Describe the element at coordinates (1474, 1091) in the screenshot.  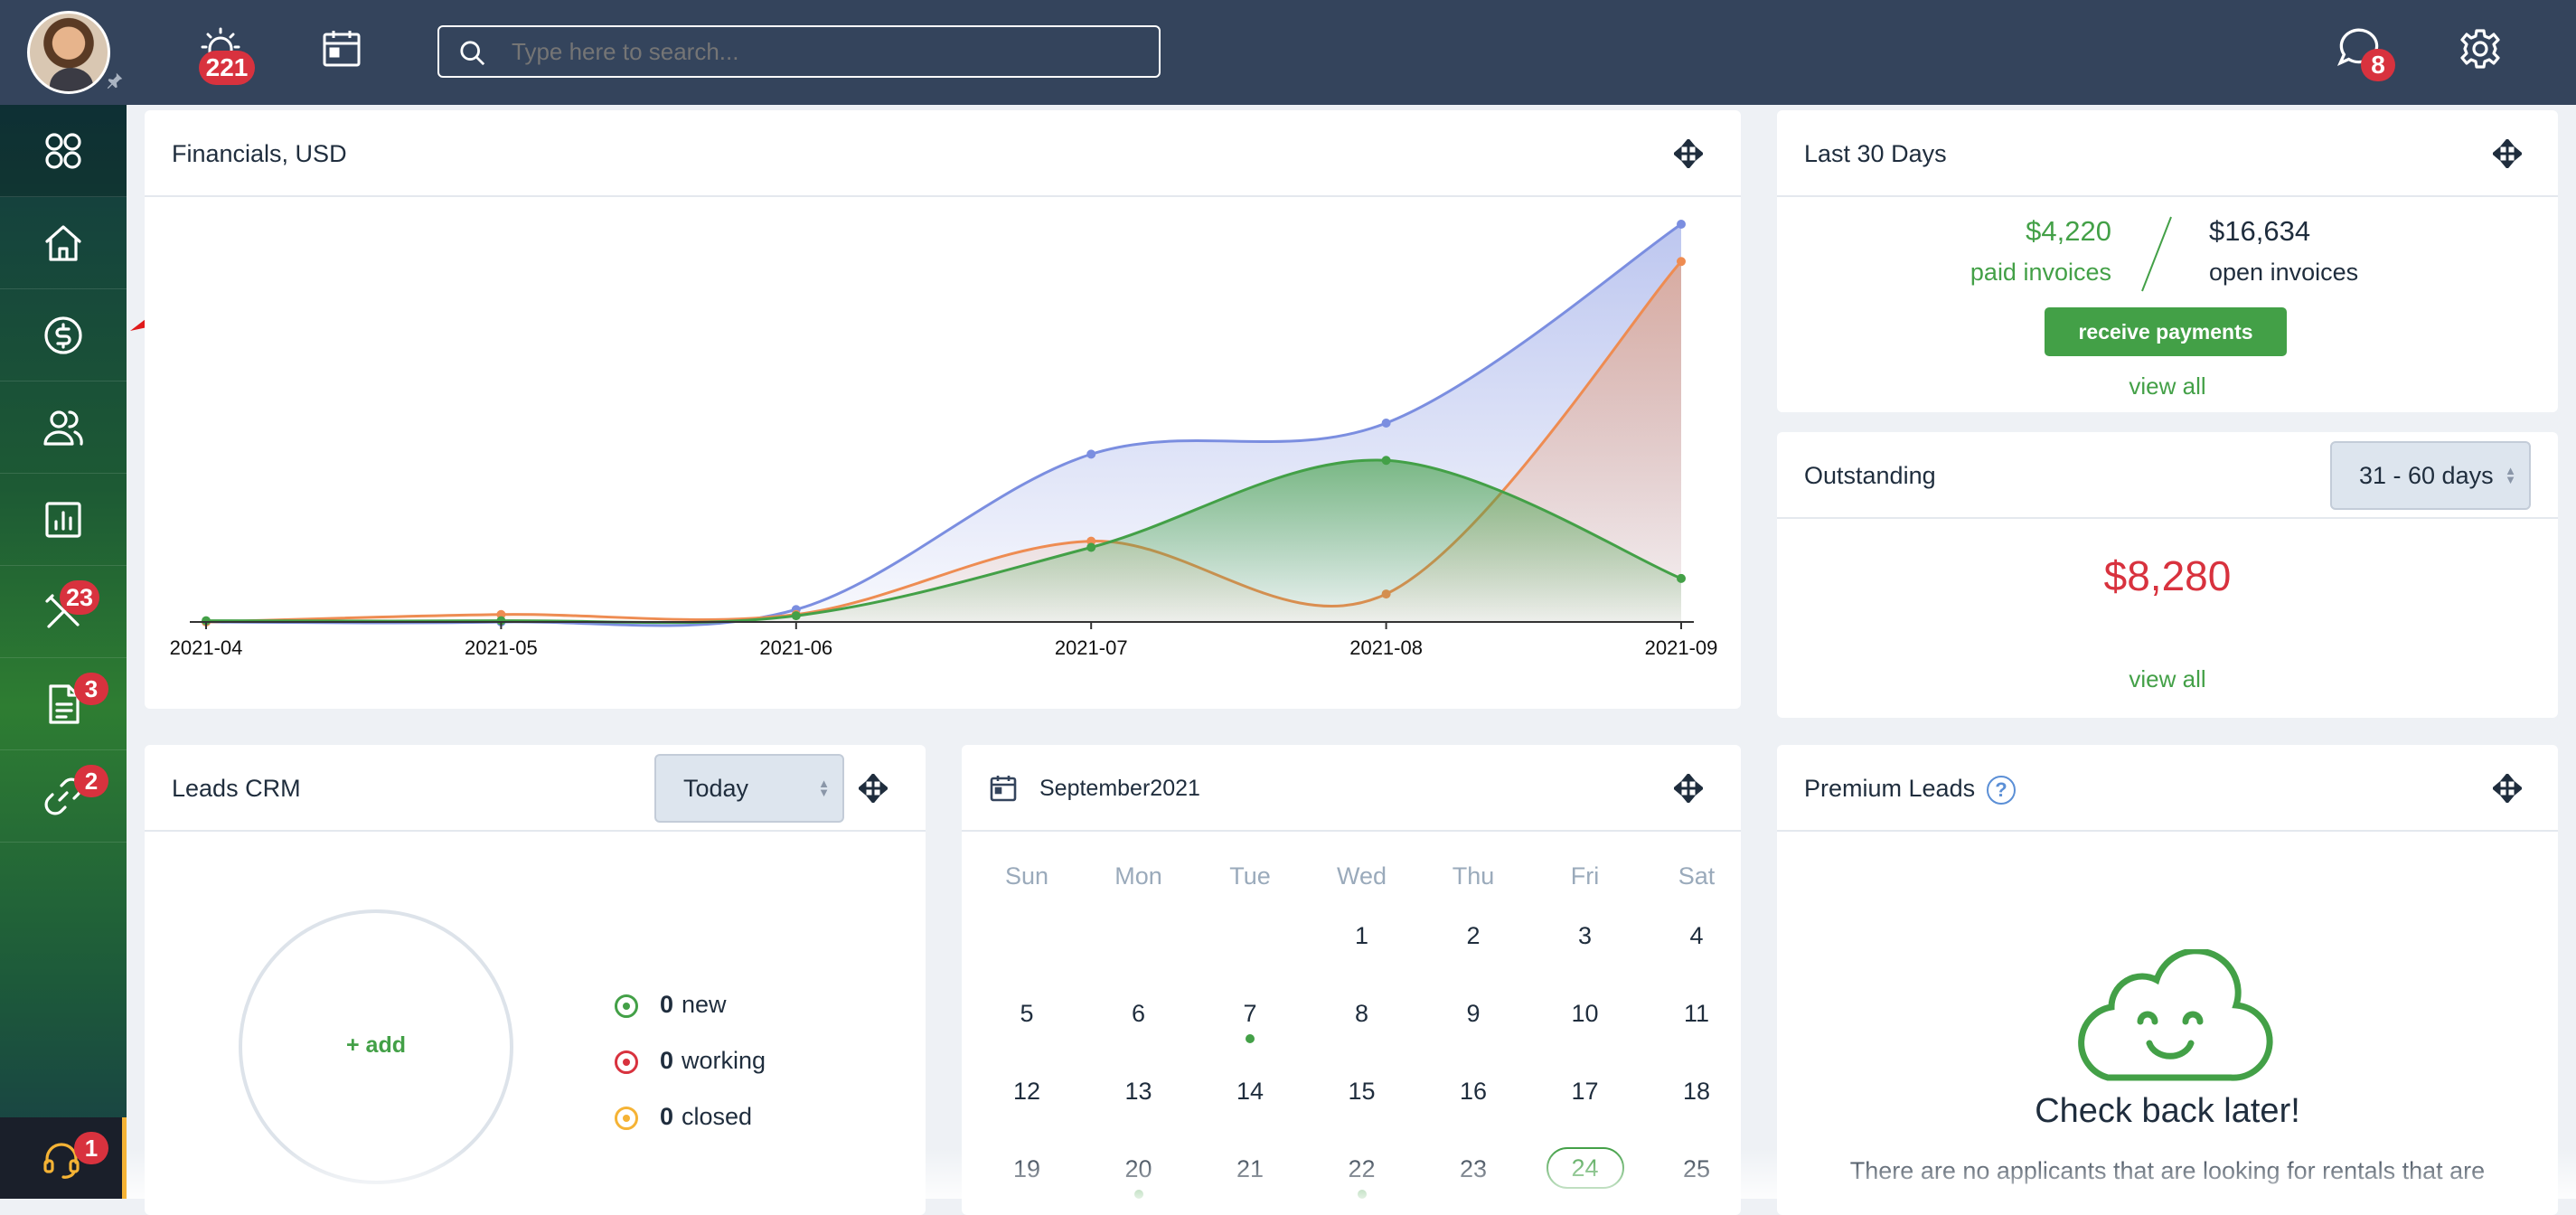
I see `calendar-day: 16` at that location.